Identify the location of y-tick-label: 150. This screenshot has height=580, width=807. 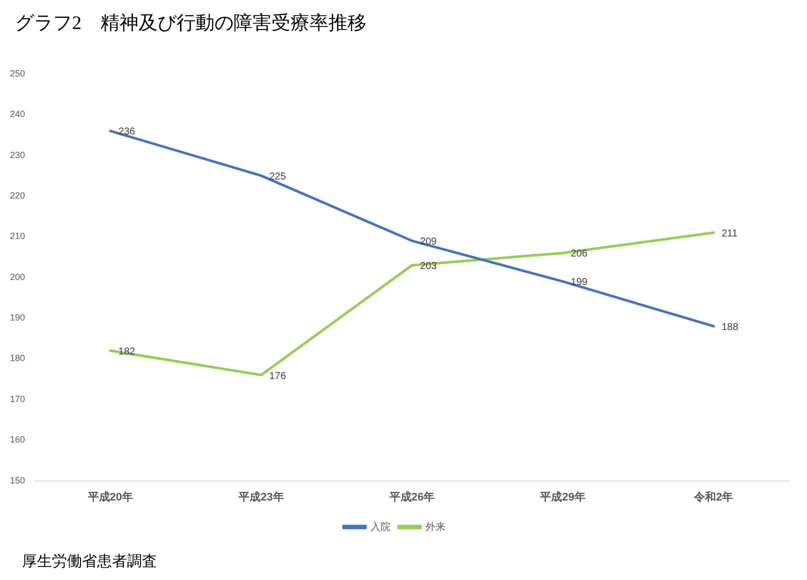
(18, 480).